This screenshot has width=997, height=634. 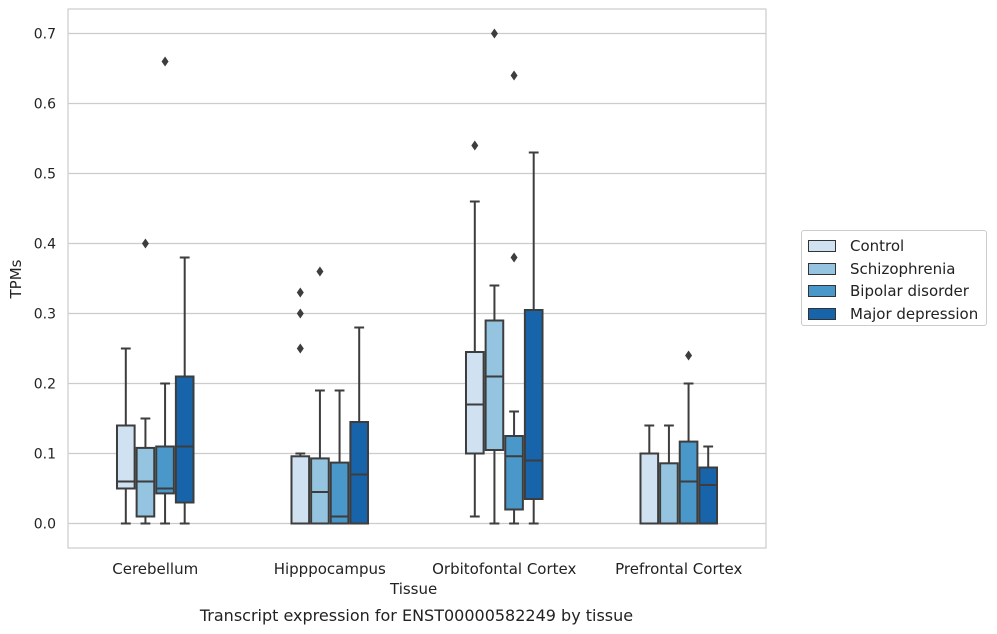 I want to click on legend-item-bipolar-disorder: Bipolar disorder, so click(x=897, y=291).